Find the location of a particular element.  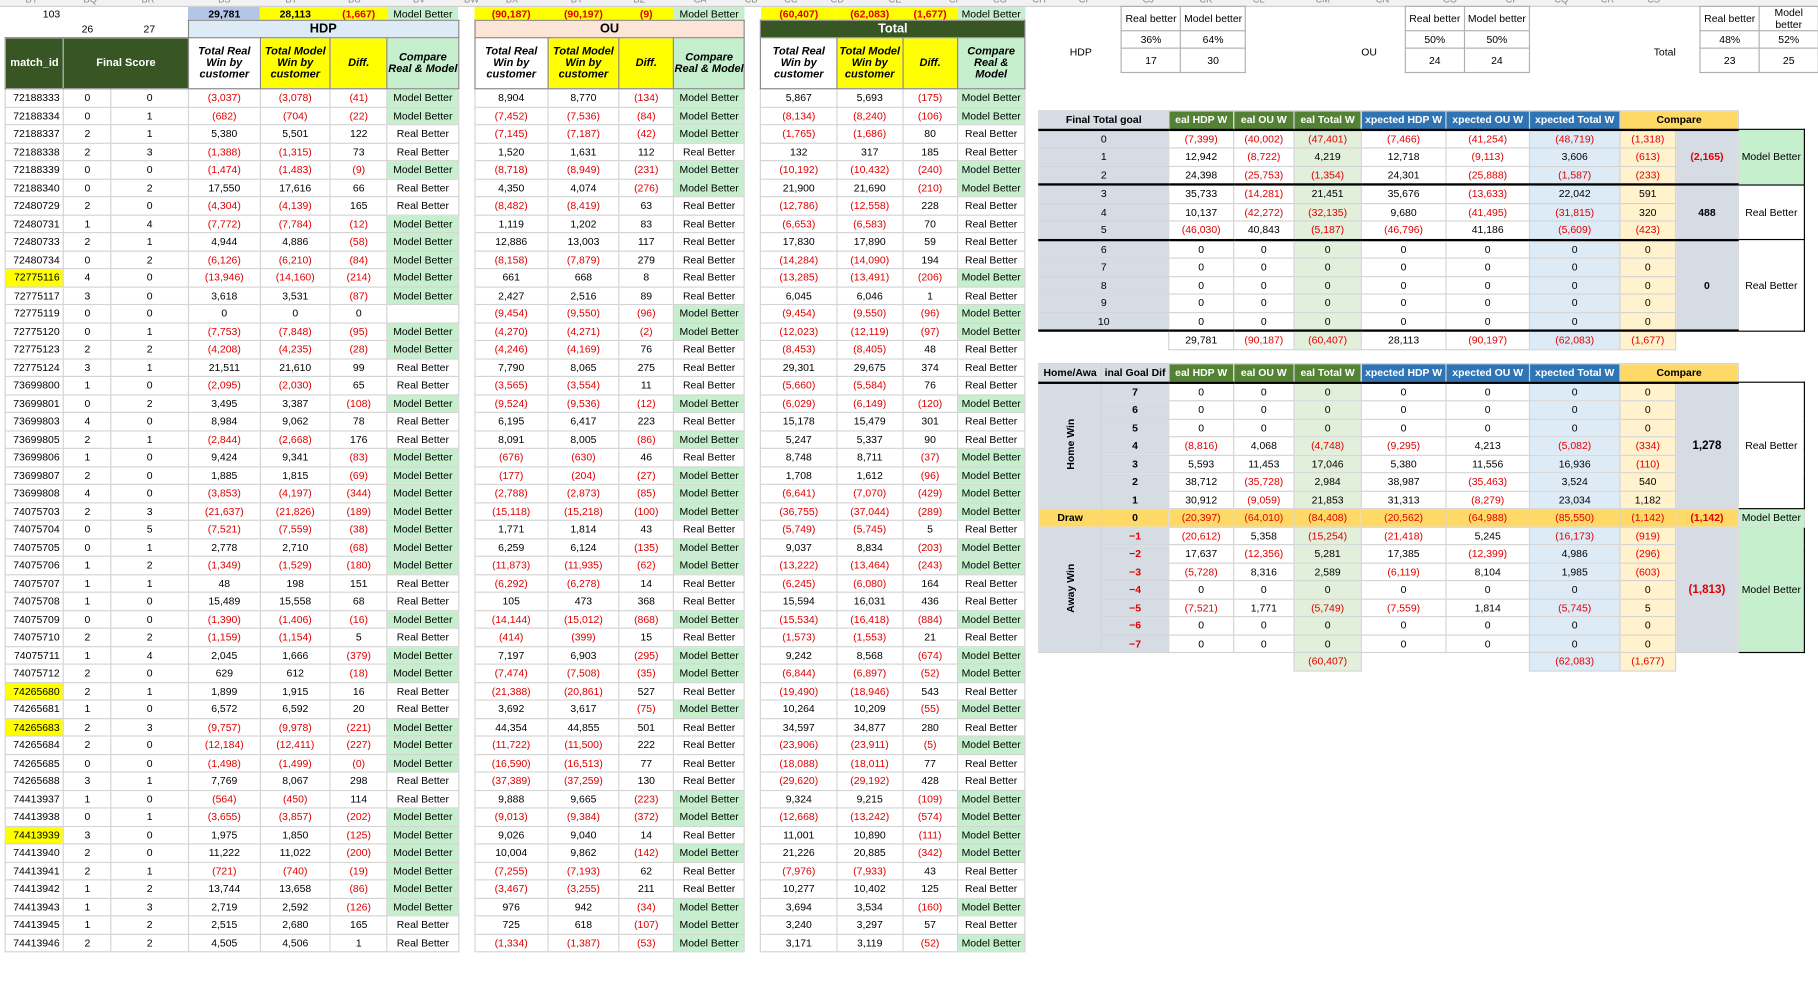

table-cell: (86) is located at coordinates (646, 439).